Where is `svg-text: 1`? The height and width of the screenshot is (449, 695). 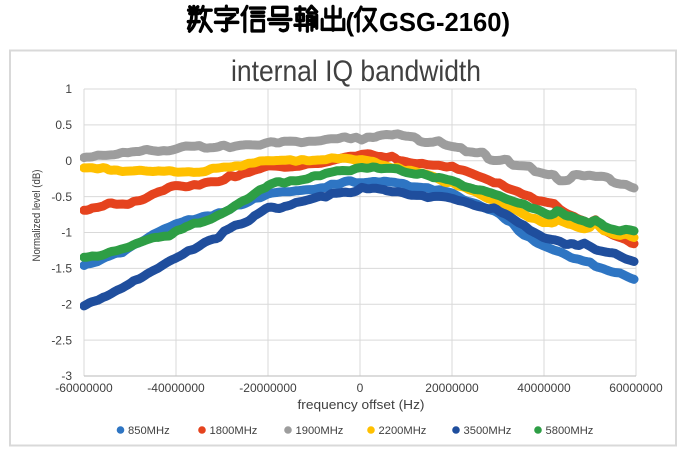
svg-text: 1 is located at coordinates (68, 89).